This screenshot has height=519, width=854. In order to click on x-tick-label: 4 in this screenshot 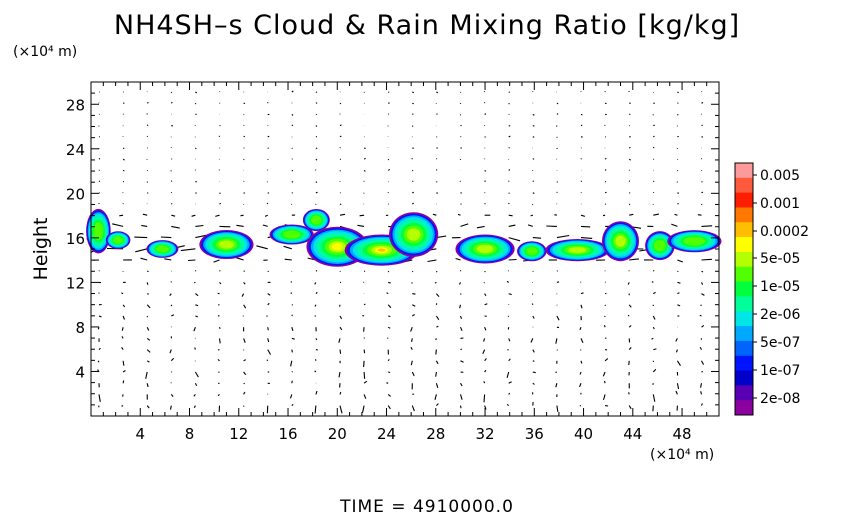, I will do `click(140, 434)`.